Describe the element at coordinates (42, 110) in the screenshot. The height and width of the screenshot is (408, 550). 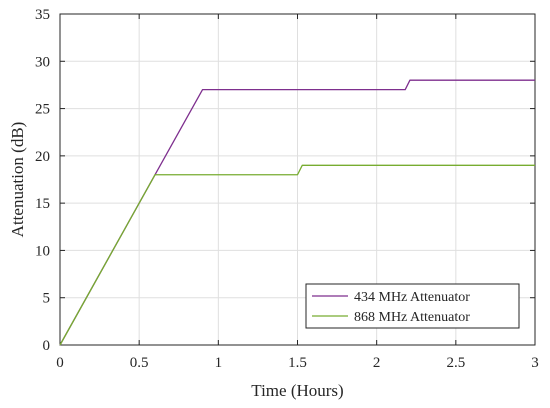
I see `y-tick-label: 25` at that location.